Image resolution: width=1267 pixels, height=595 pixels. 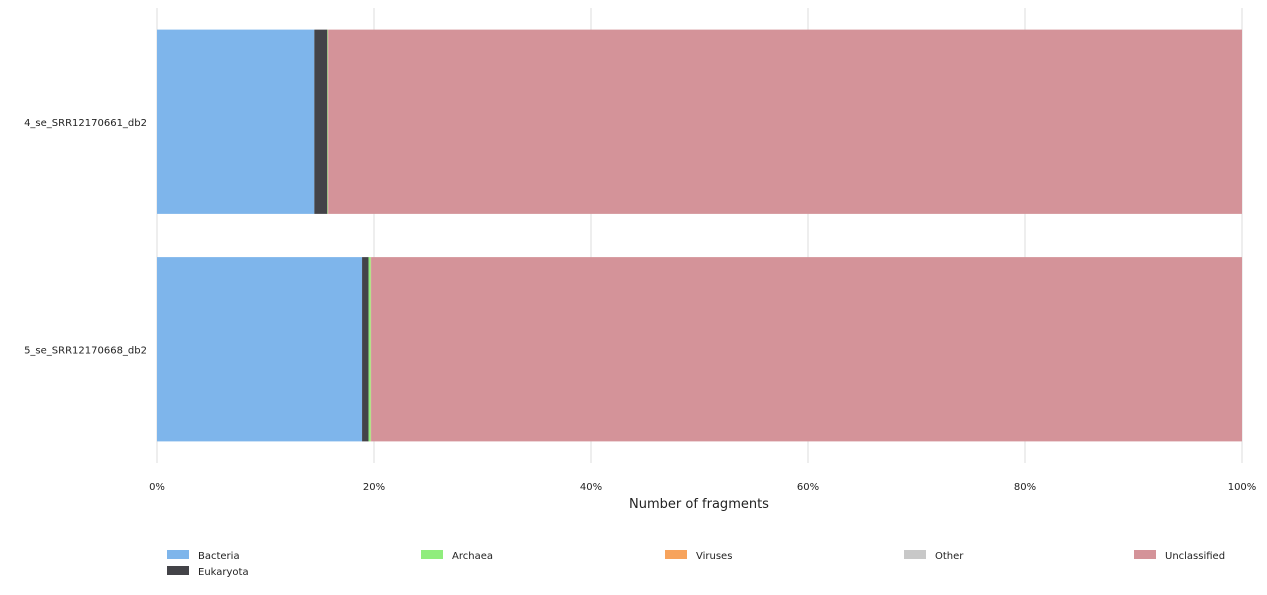 I want to click on x-tick-labels: 0% 20% 40% 60% 80% 100%, so click(x=702, y=487).